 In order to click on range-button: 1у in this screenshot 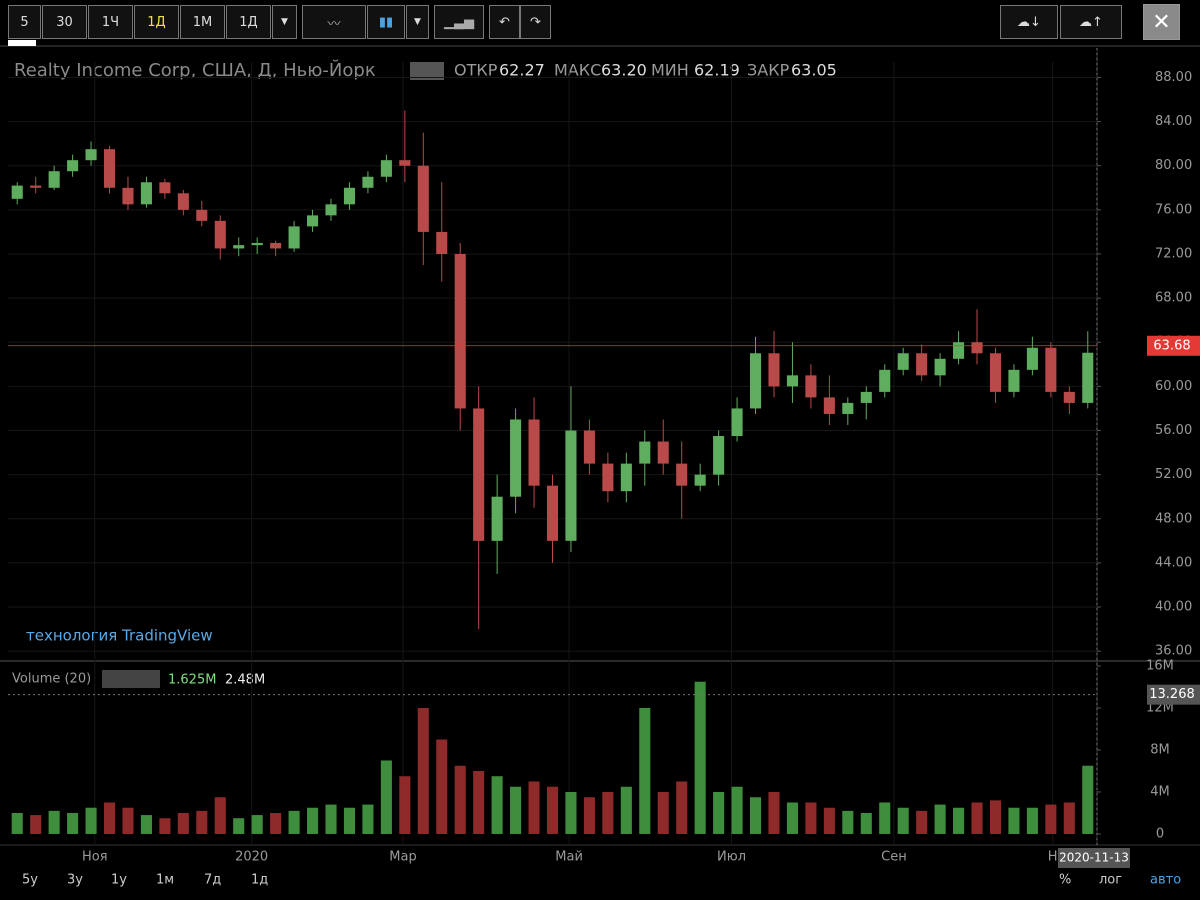, I will do `click(119, 880)`.